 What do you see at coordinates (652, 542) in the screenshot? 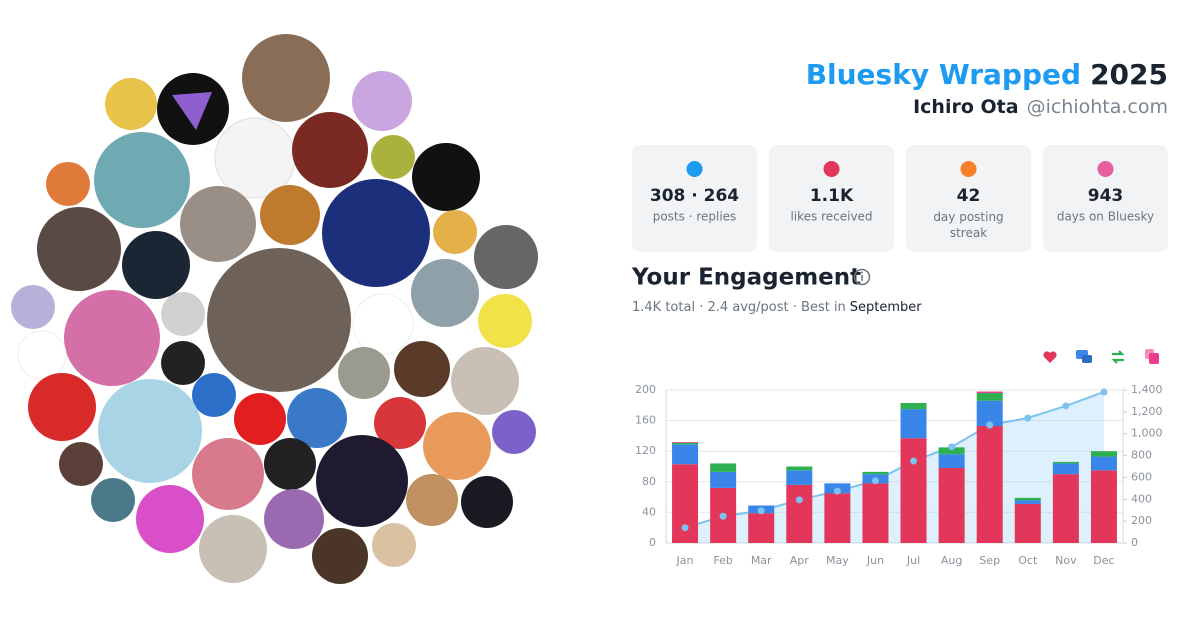
I see `y-tick-label: 0` at bounding box center [652, 542].